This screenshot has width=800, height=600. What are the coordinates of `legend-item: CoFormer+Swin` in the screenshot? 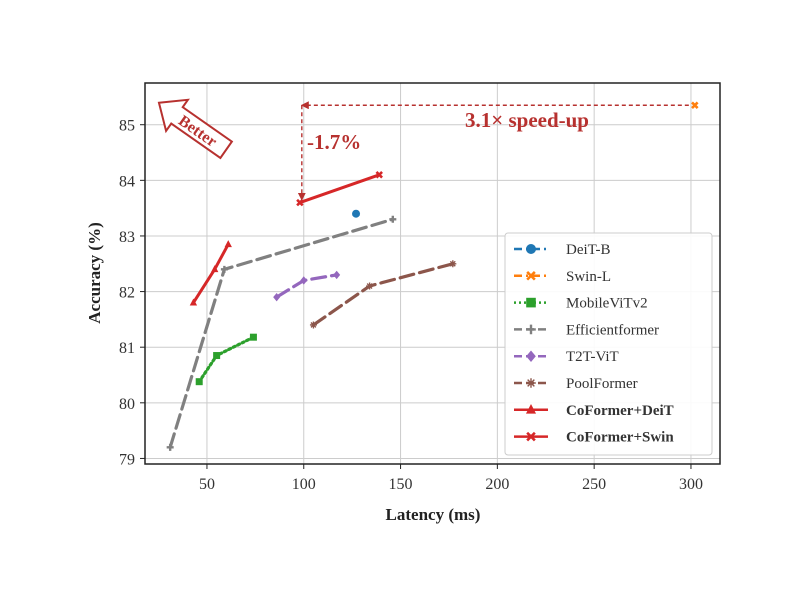 It's located at (594, 438).